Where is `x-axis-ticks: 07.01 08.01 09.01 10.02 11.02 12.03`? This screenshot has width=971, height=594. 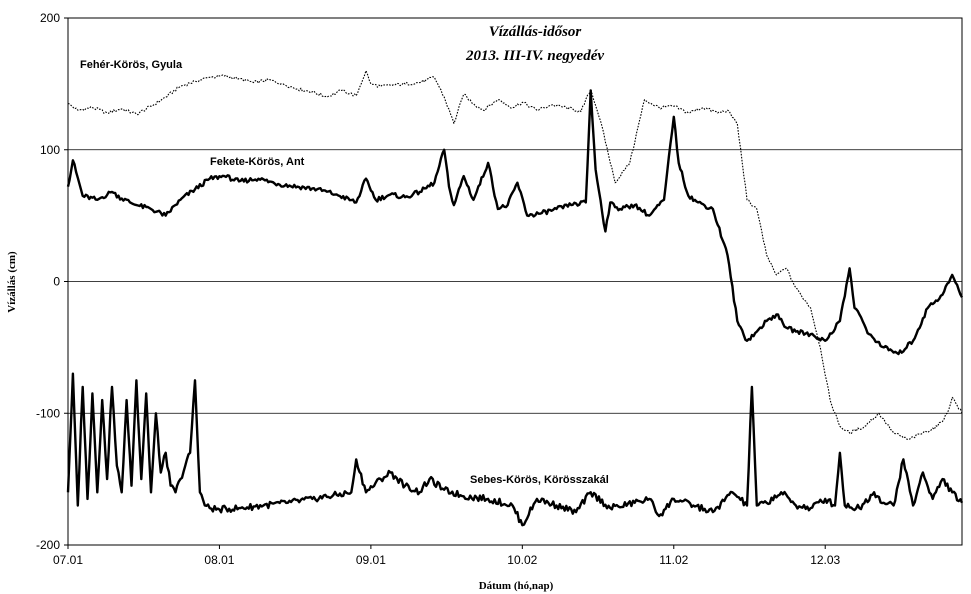 x-axis-ticks: 07.01 08.01 09.01 10.02 11.02 12.03 is located at coordinates (447, 556).